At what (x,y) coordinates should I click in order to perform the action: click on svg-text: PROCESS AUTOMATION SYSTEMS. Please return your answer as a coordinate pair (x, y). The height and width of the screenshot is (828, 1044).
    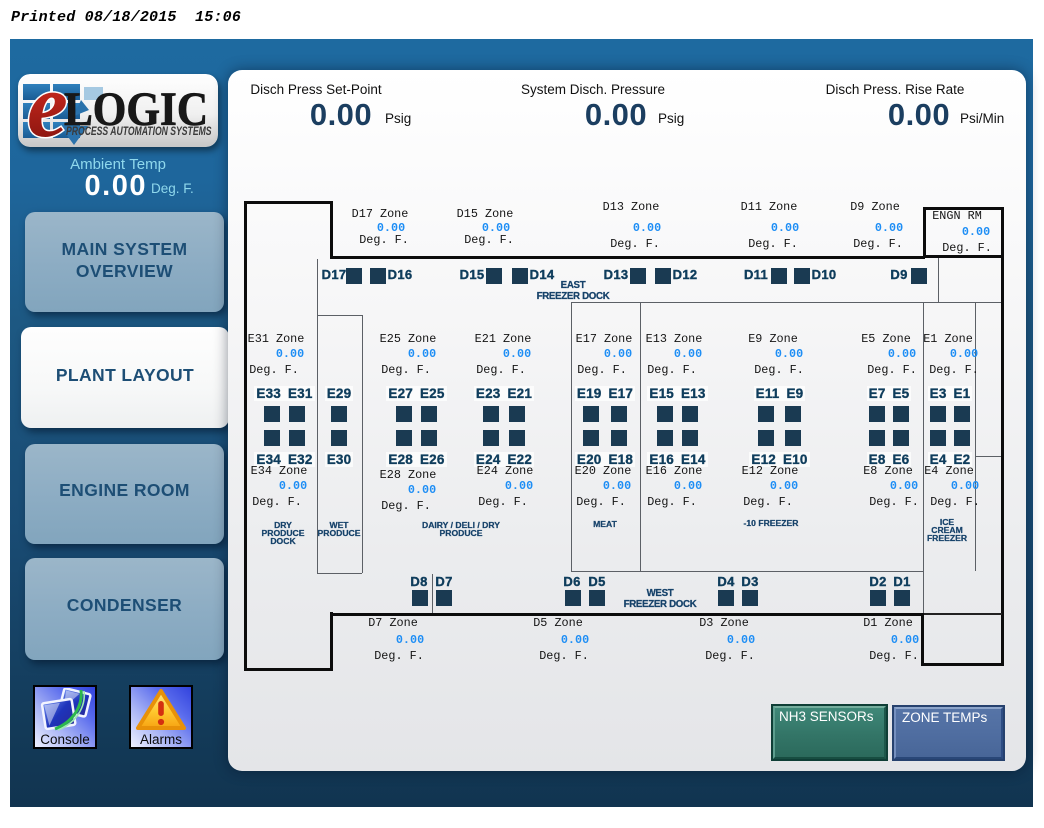
    Looking at the image, I should click on (139, 132).